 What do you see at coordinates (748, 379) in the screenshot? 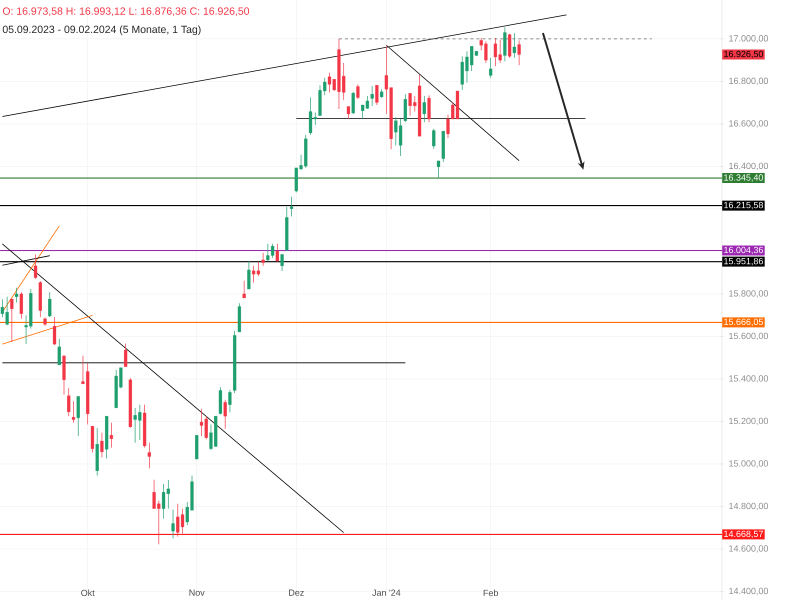
I see `y-tick-label: 15.400,00` at bounding box center [748, 379].